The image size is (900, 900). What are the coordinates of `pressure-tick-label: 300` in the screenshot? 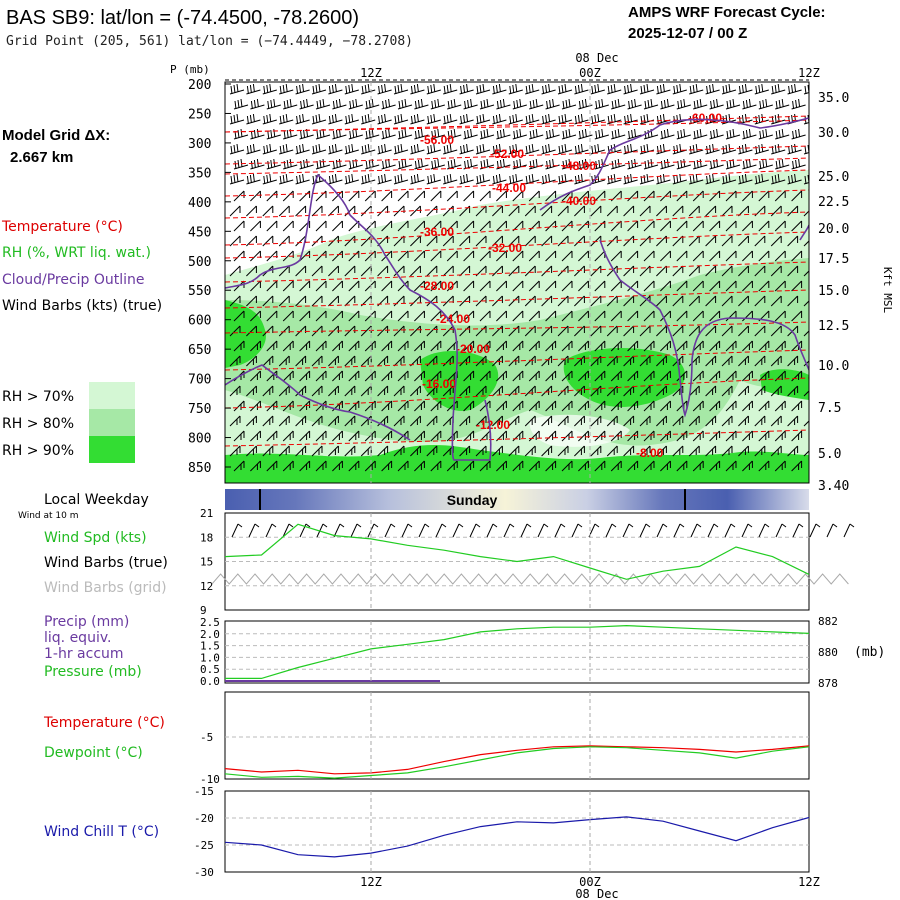 It's located at (199, 144).